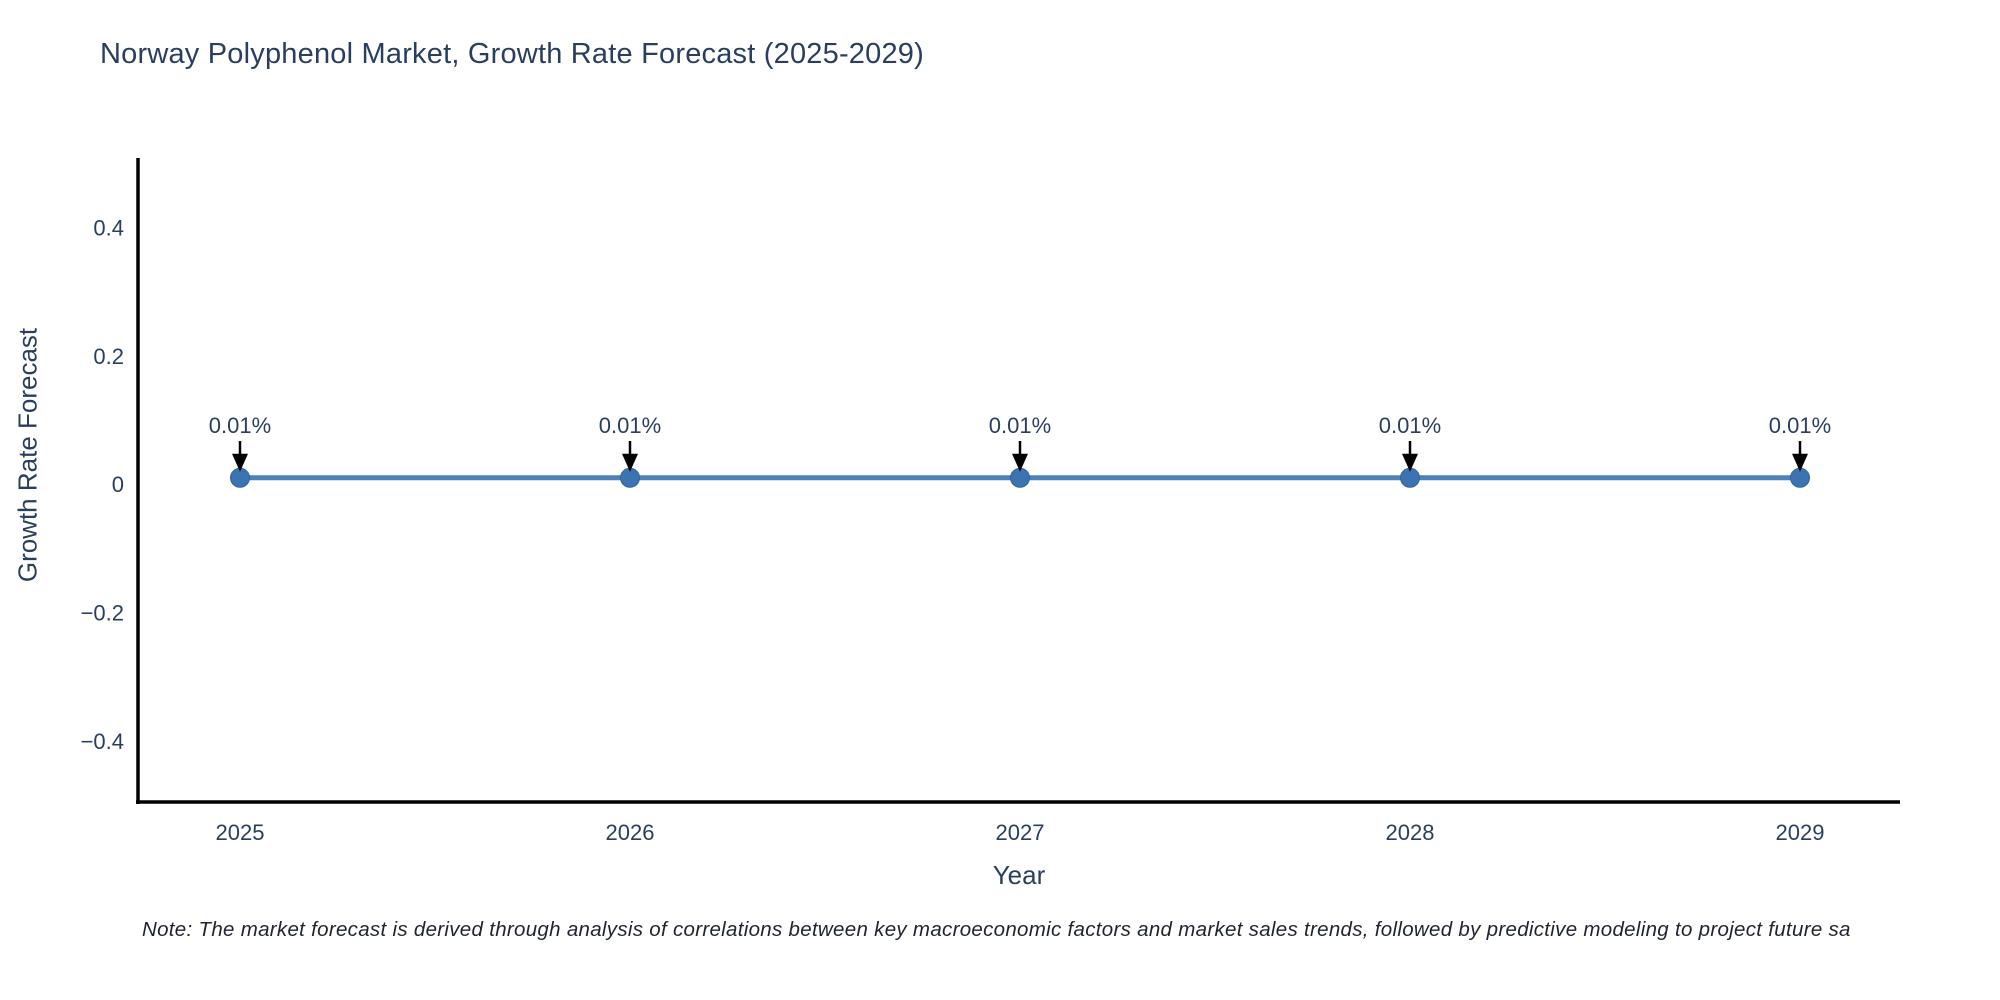 The image size is (2000, 1000). Describe the element at coordinates (1410, 832) in the screenshot. I see `x-tick-label: 2028` at that location.